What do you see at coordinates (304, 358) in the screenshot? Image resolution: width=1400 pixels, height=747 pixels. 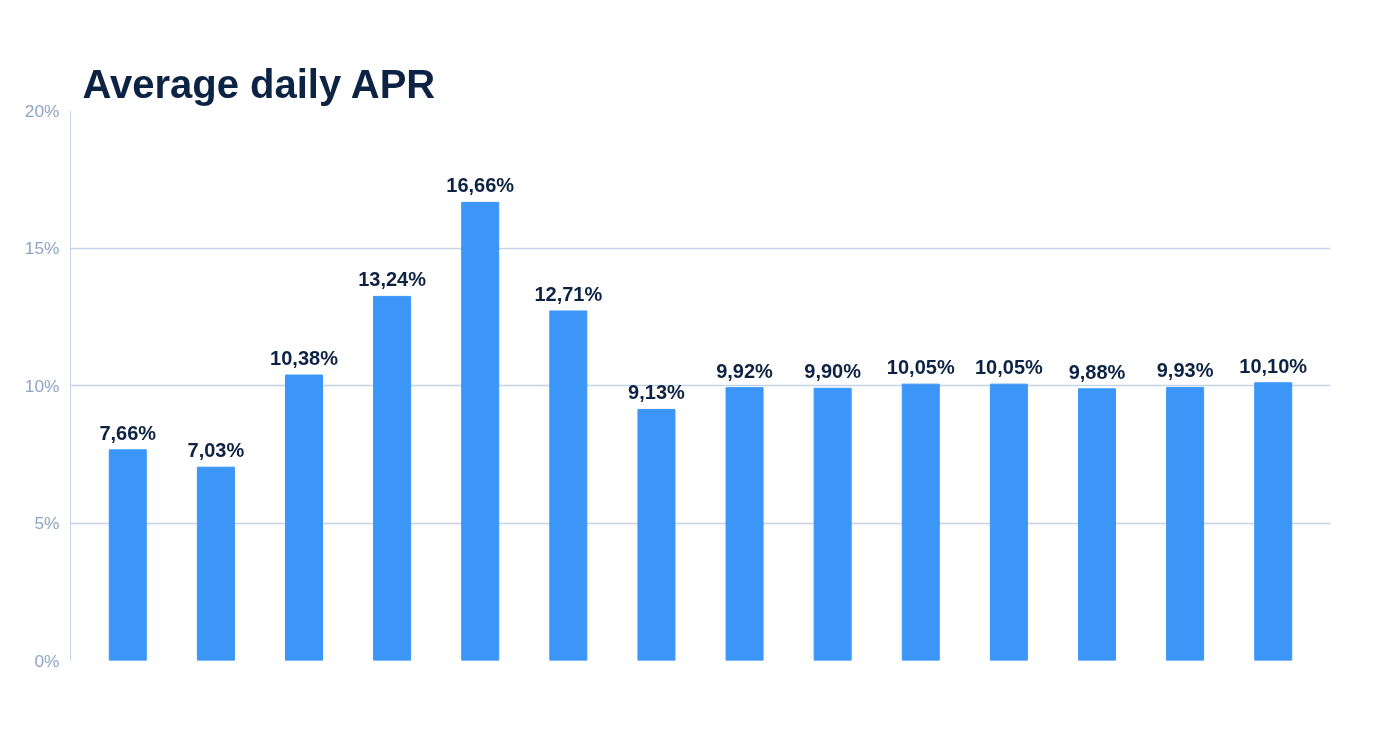 I see `data-label: 10,38%` at bounding box center [304, 358].